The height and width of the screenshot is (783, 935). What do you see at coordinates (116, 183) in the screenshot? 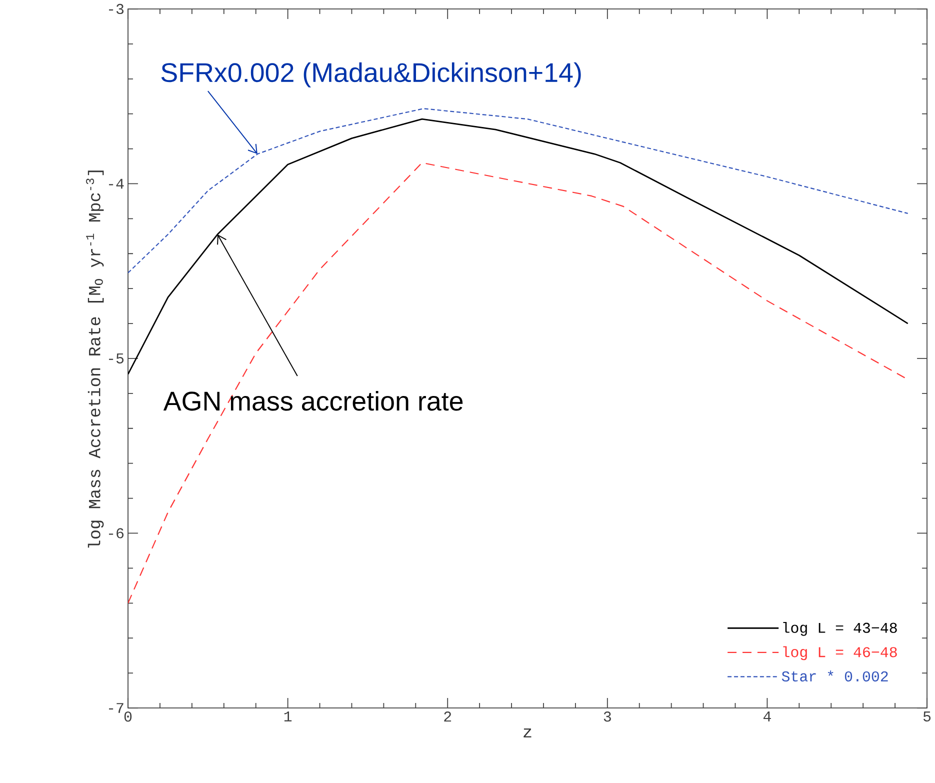
I see `y-tick-label: -4` at bounding box center [116, 183].